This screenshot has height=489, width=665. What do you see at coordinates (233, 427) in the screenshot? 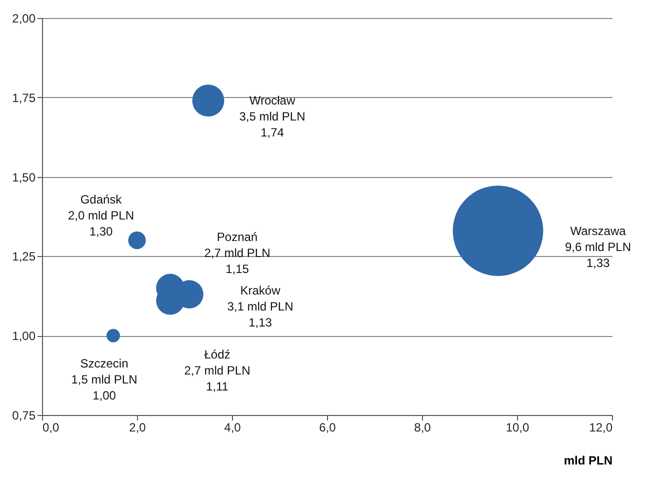
I see `x-tick-label: 4,0` at bounding box center [233, 427].